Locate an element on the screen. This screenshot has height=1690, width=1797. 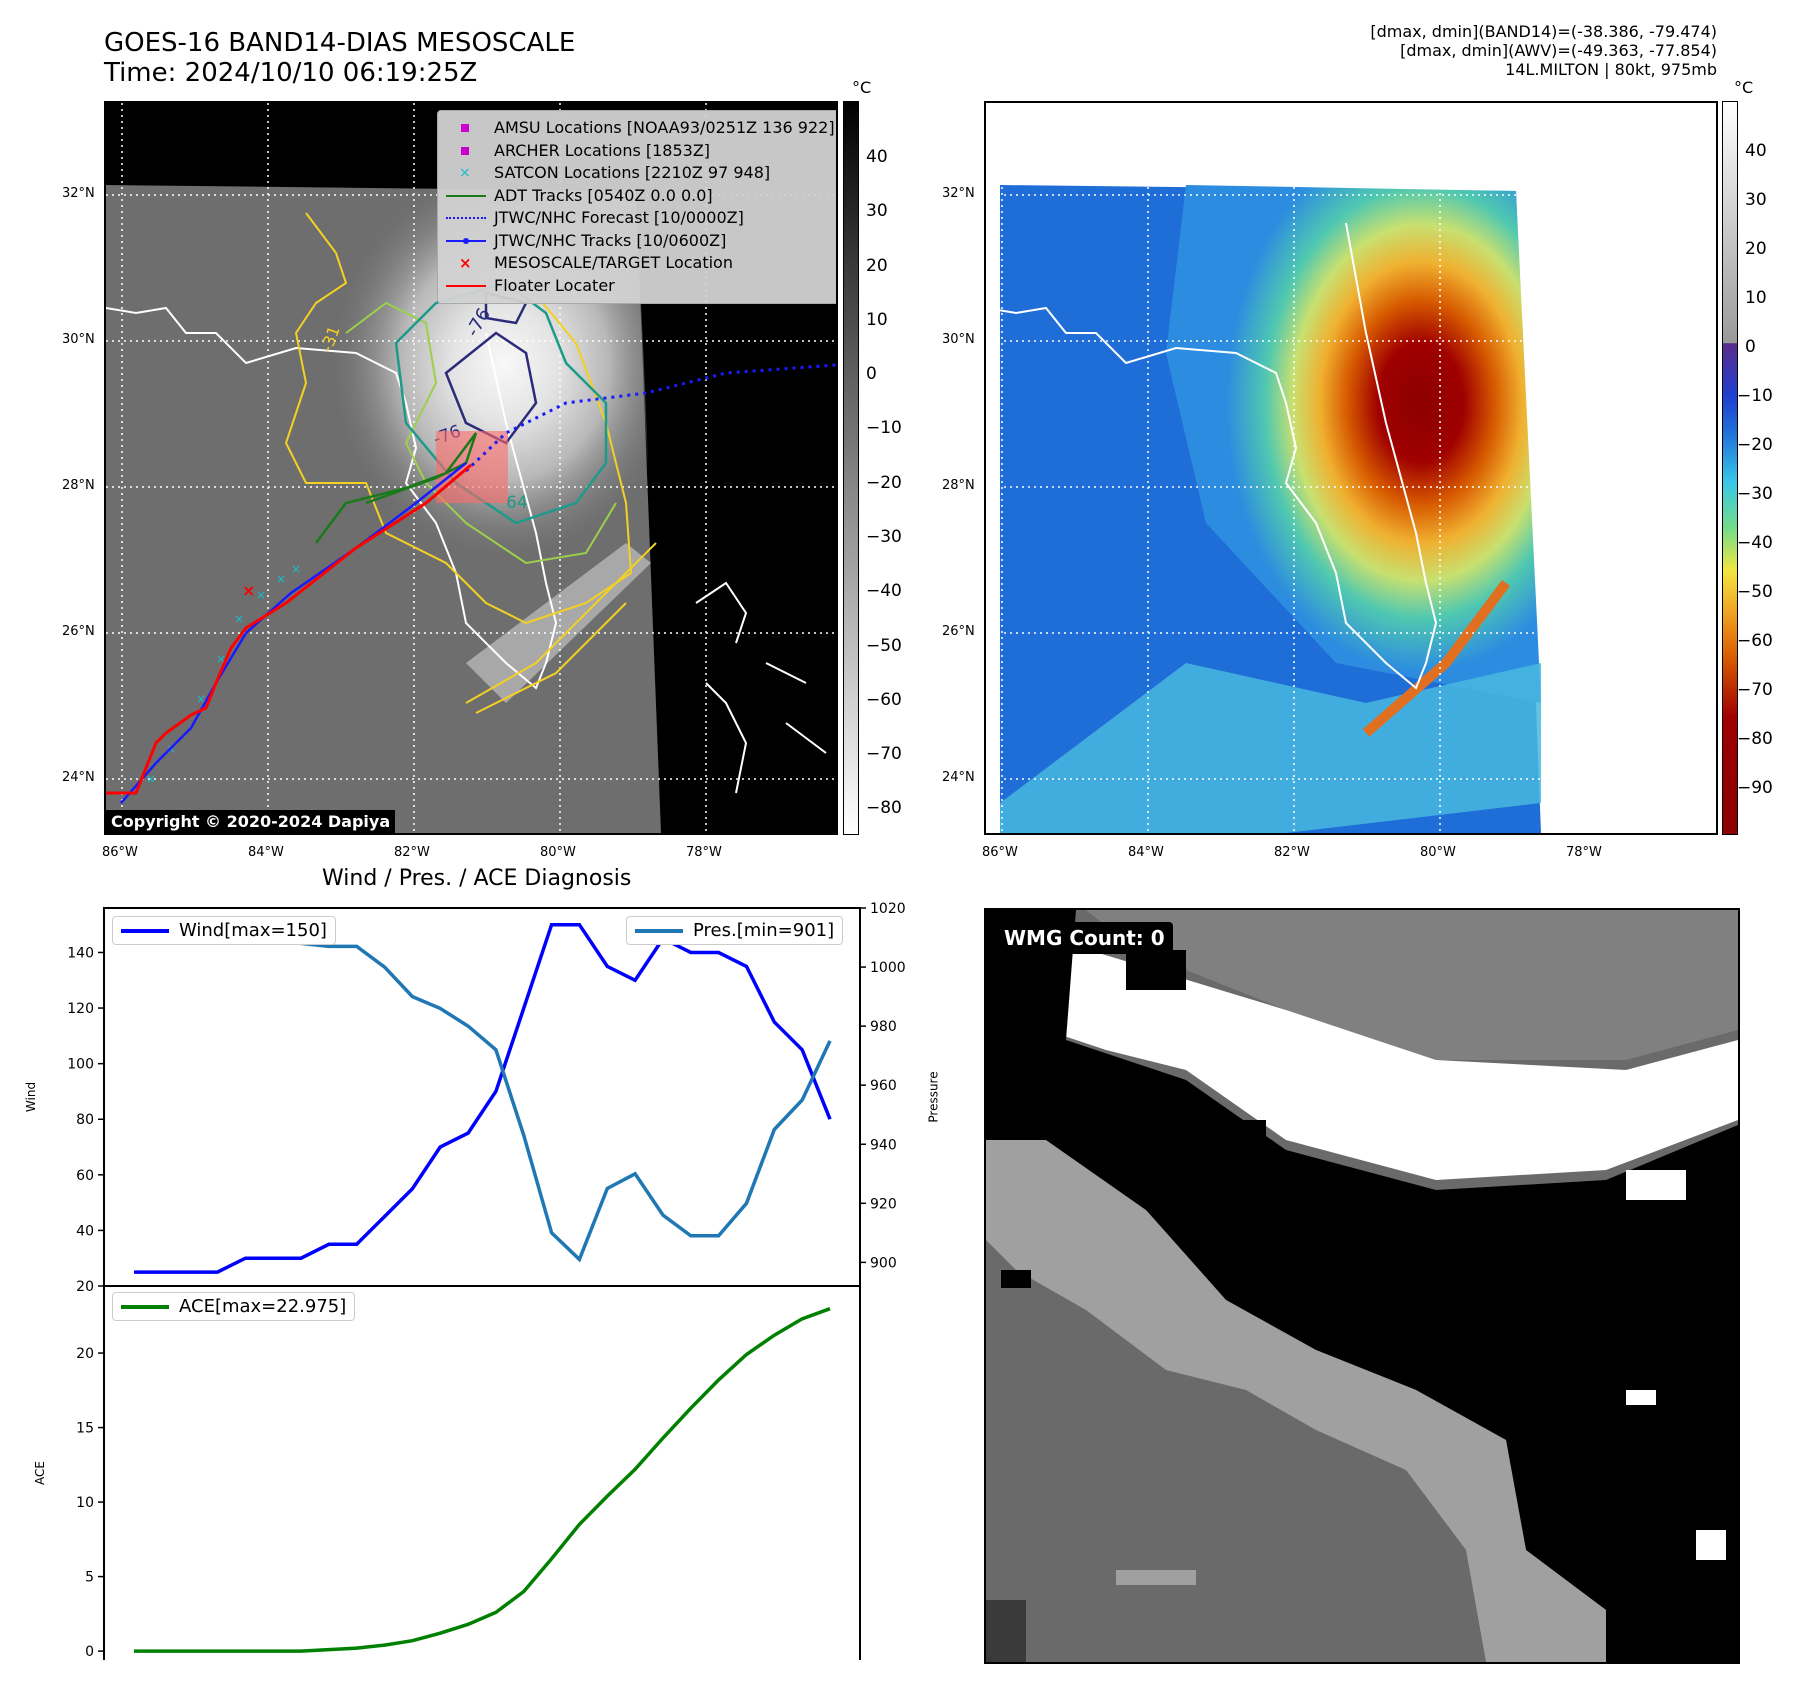
ace-legend-label: ACE[max=22.975] is located at coordinates (263, 1306).